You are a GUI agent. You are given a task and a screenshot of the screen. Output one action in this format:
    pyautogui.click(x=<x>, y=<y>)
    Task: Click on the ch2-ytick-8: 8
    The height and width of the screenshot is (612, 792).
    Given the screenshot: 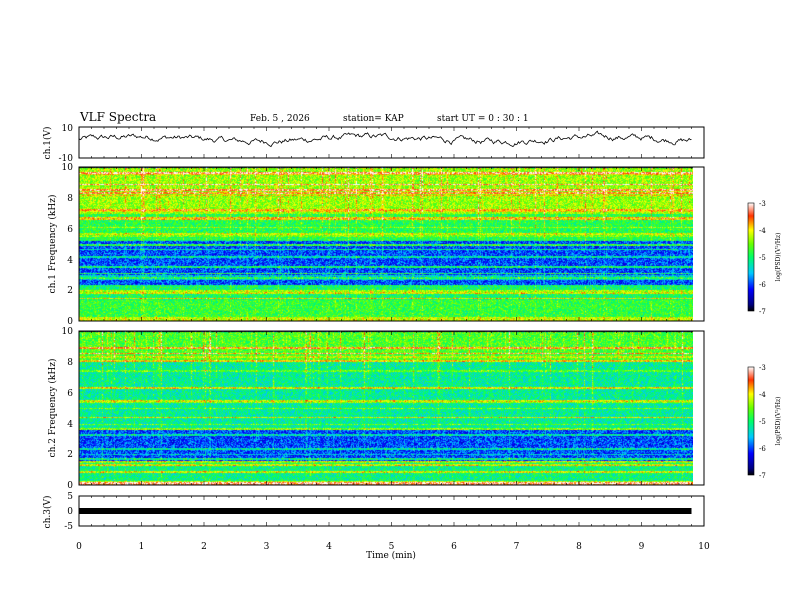 What is the action you would take?
    pyautogui.click(x=70, y=363)
    